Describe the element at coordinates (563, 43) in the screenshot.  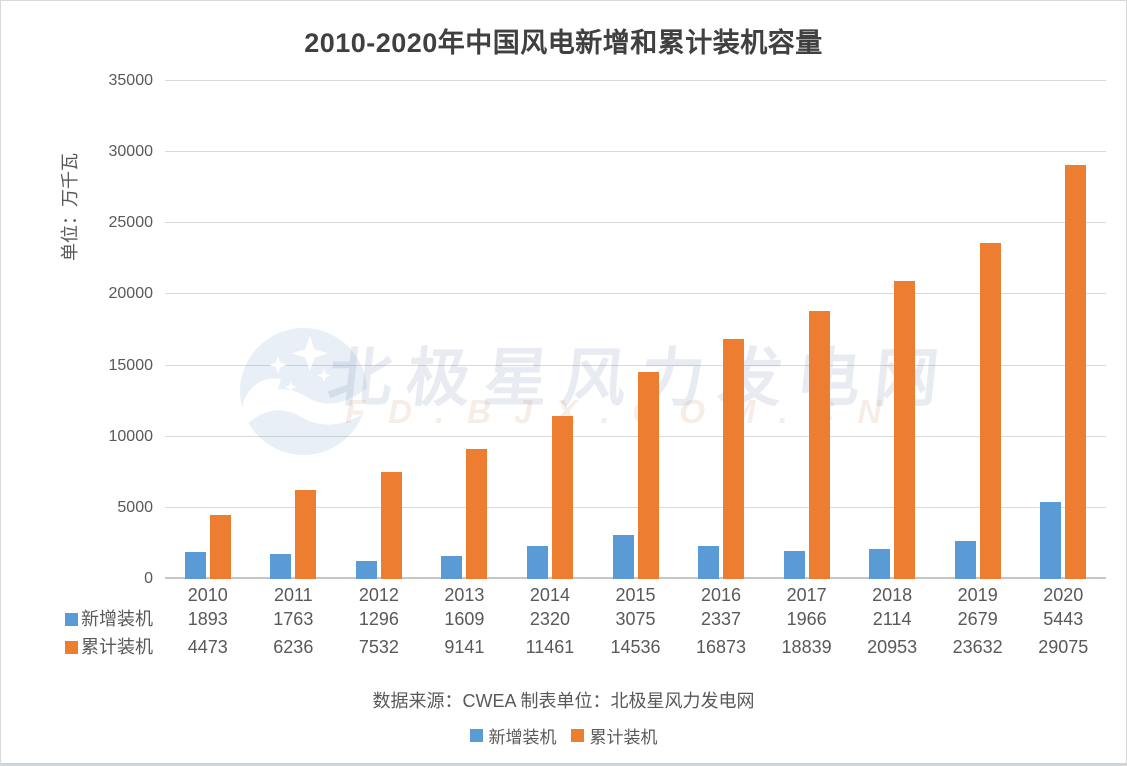
I see `chart-title: 2010-2020年中国风电新增和累计装机容量` at that location.